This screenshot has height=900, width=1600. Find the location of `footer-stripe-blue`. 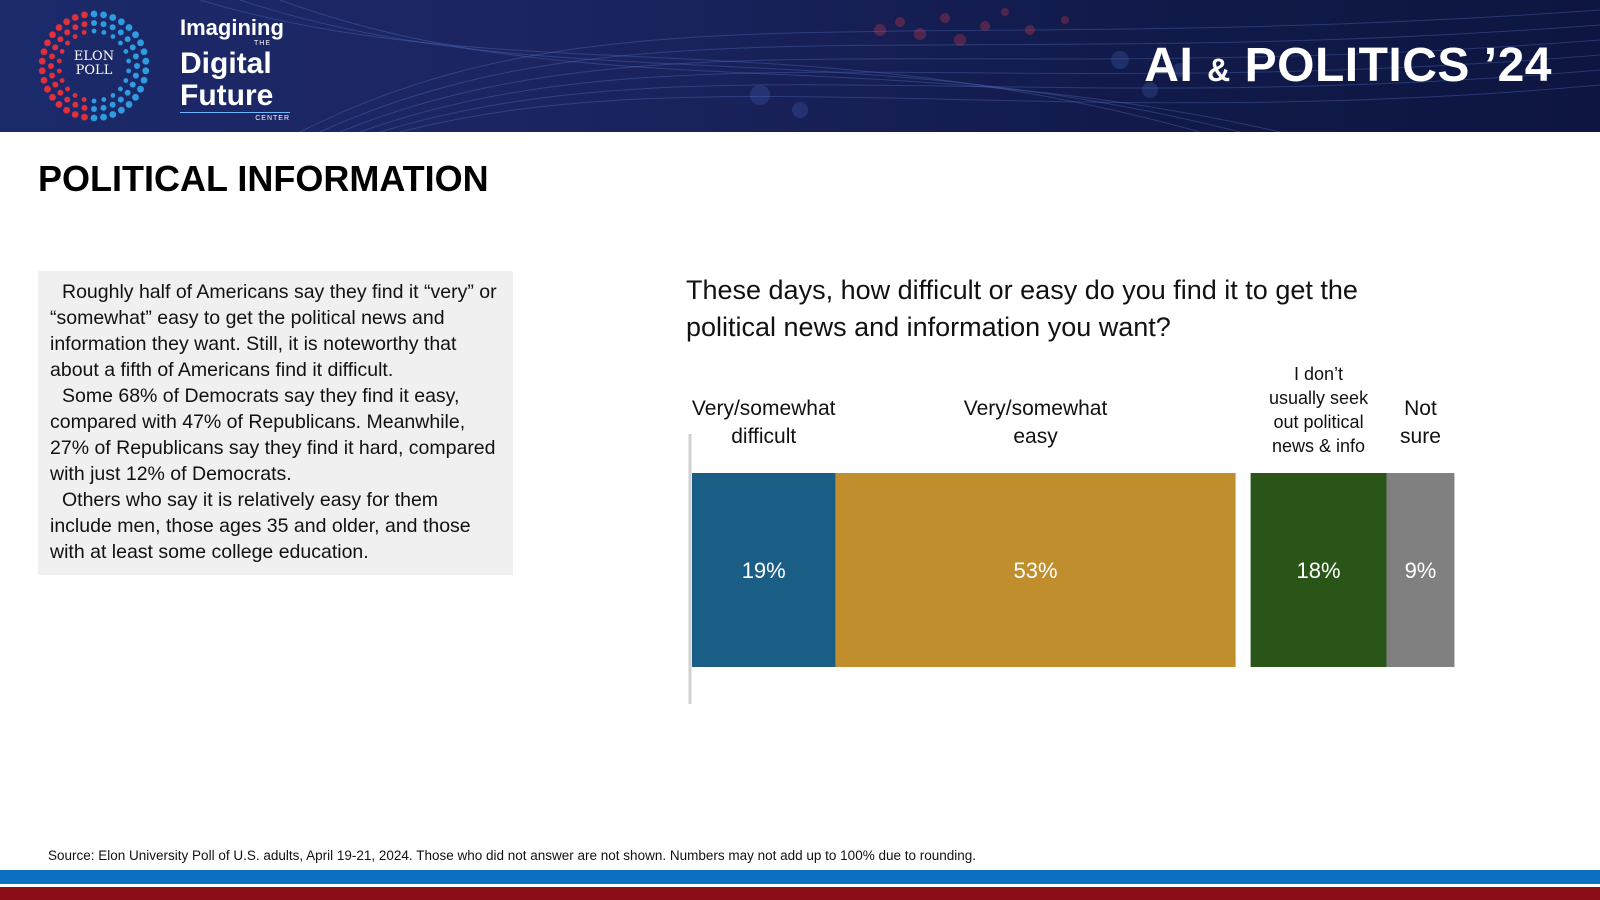

footer-stripe-blue is located at coordinates (800, 877).